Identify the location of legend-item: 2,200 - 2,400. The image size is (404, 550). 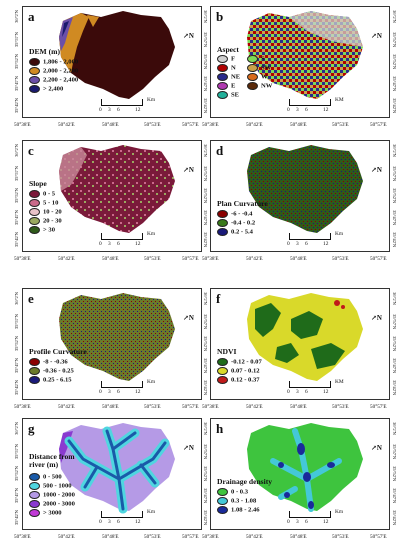
(53, 80).